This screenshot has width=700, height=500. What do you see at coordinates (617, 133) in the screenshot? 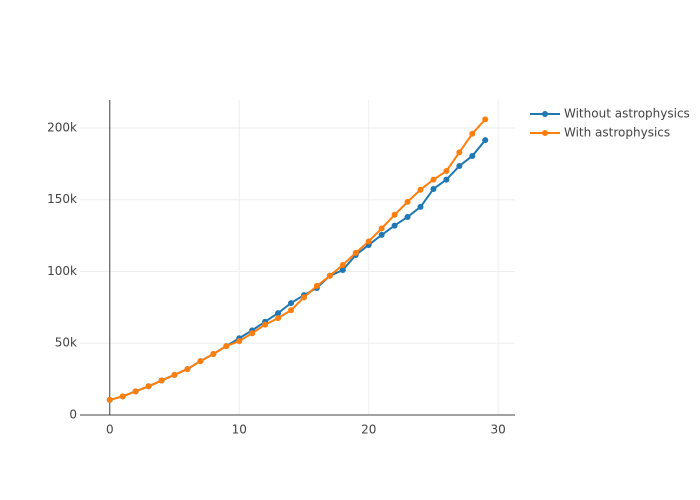
I see `legend-label: With astrophysics` at bounding box center [617, 133].